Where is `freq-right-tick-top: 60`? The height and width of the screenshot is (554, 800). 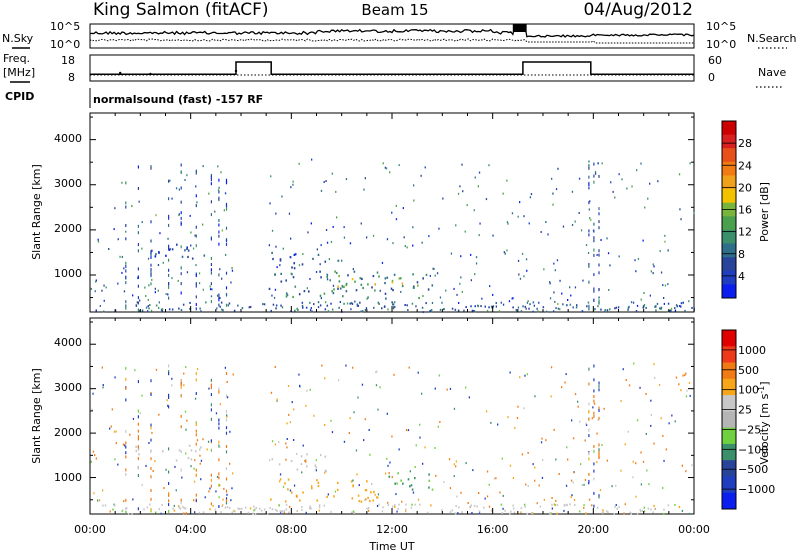
freq-right-tick-top: 60 is located at coordinates (715, 60).